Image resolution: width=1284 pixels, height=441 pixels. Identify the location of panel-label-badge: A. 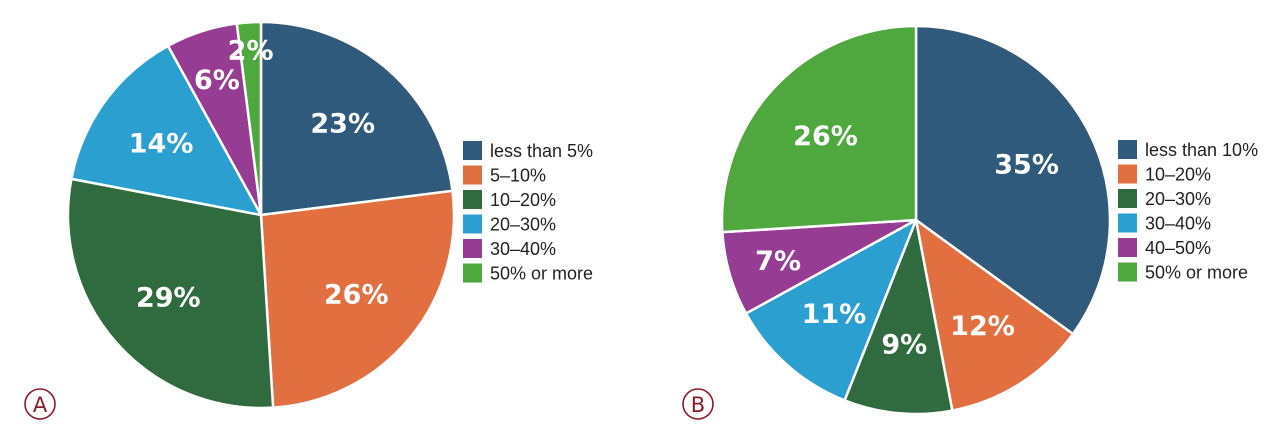
(40, 404).